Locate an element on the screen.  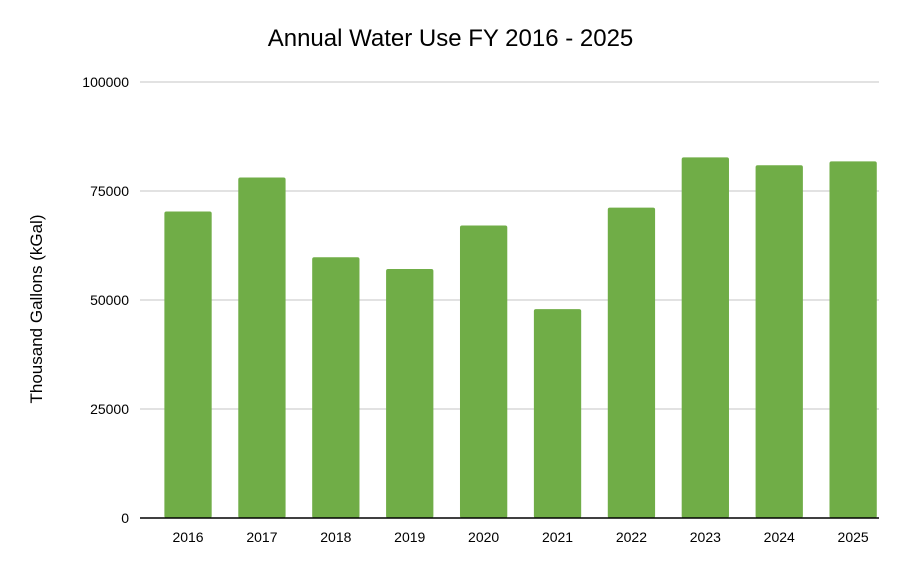
y-tick-label: 75000 is located at coordinates (109, 191).